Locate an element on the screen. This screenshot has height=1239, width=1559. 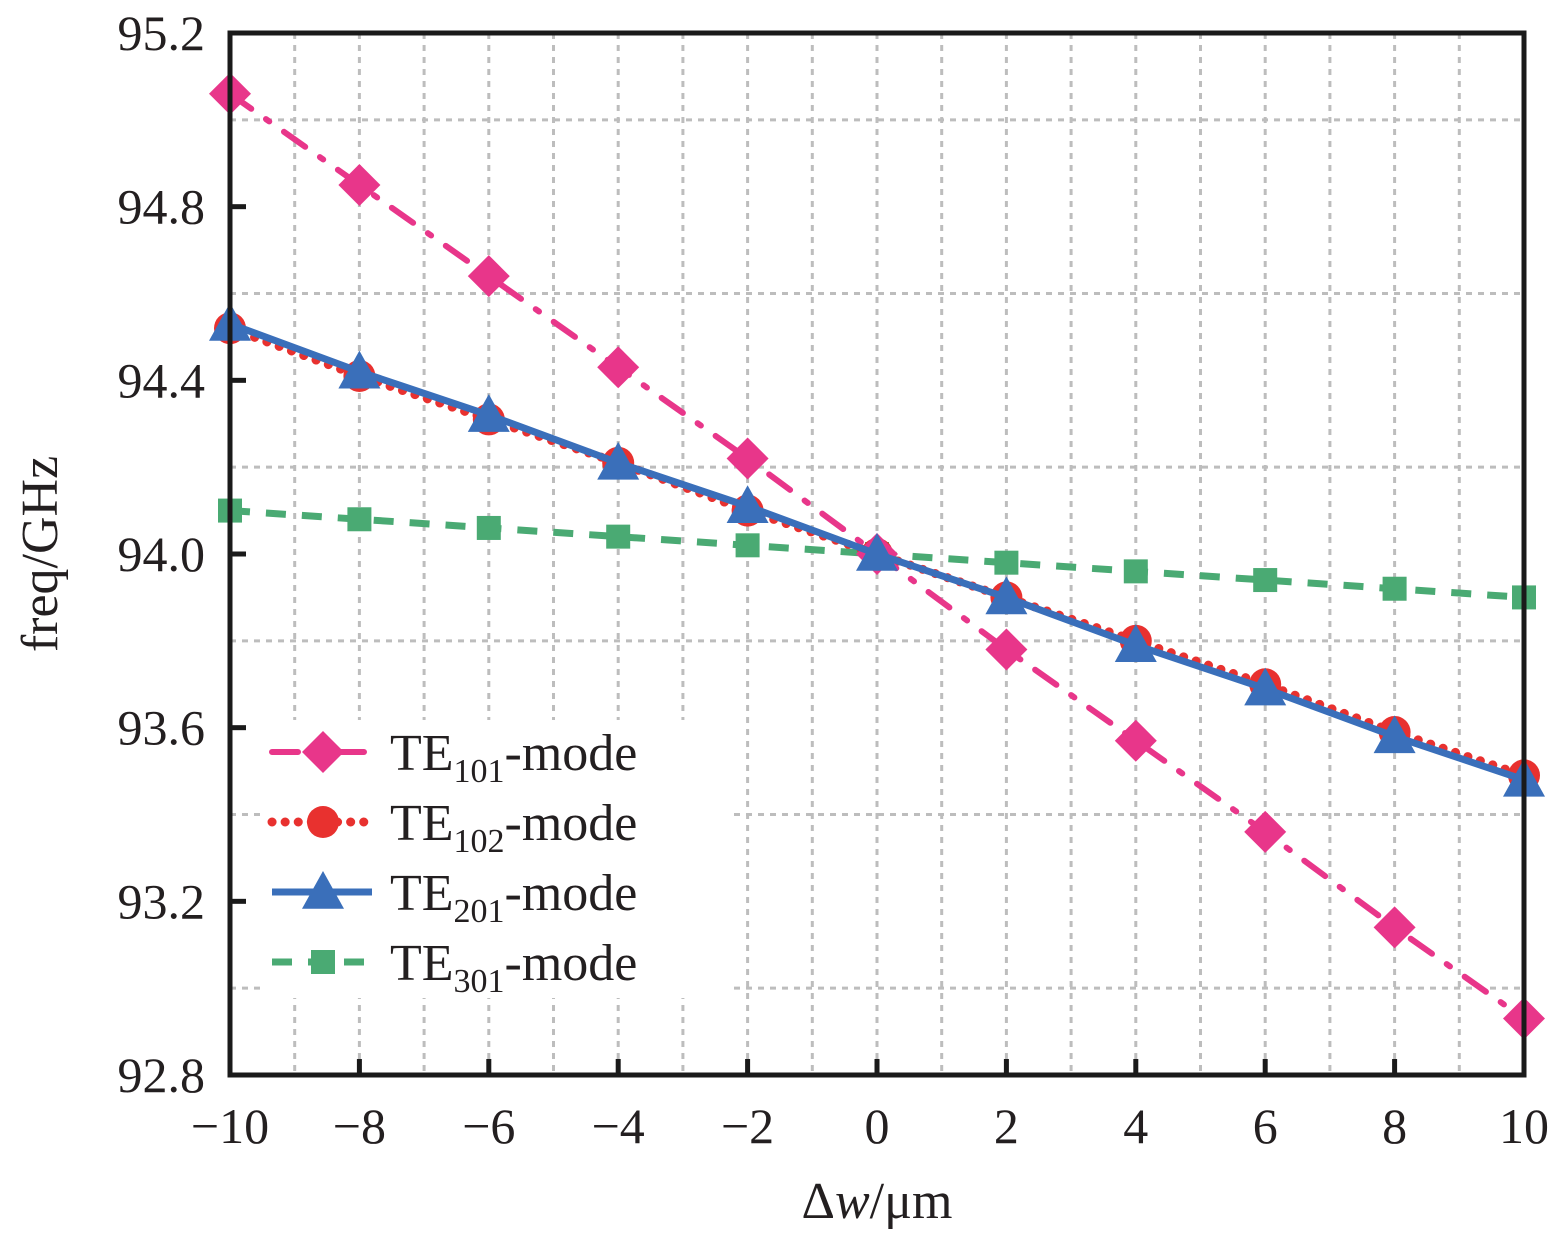
legend-label: TE301-mode is located at coordinates (513, 967).